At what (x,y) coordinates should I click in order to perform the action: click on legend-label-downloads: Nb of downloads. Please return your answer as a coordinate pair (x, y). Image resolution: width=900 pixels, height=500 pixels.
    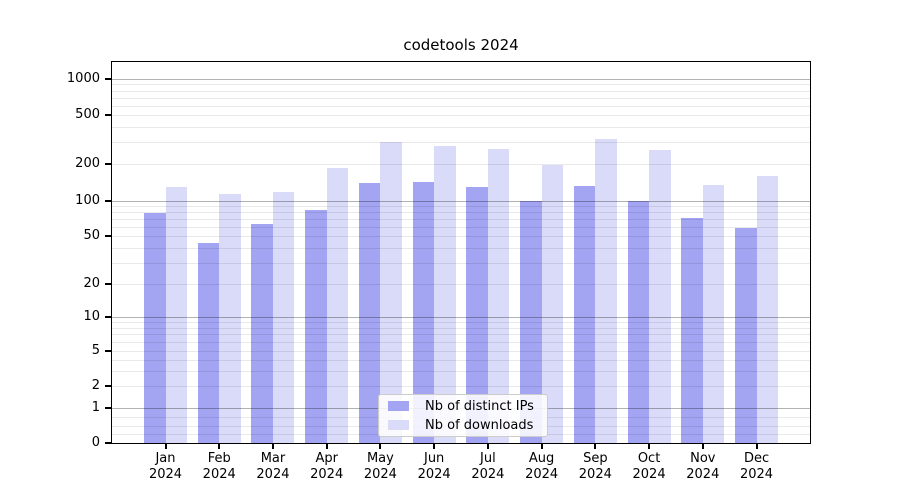
    Looking at the image, I should click on (479, 425).